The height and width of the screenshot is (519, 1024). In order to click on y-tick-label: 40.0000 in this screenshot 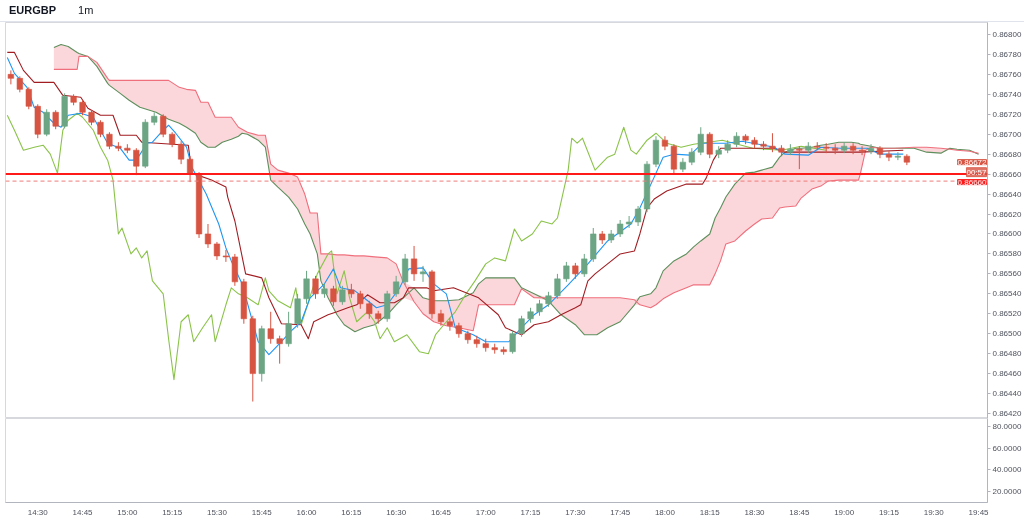, I will do `click(1007, 470)`.